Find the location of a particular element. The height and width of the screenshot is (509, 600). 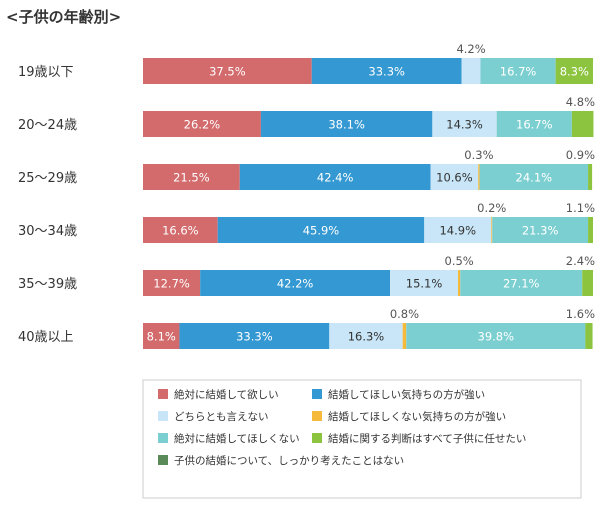

data-label: 27.1% is located at coordinates (521, 284).